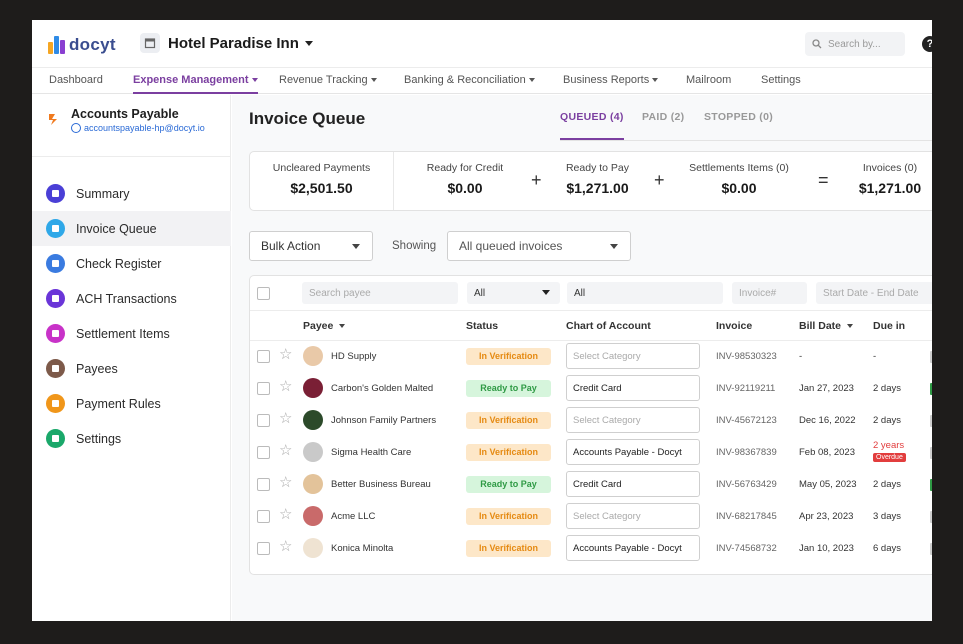  Describe the element at coordinates (746, 484) in the screenshot. I see `invoice-number: INV-56763429` at that location.